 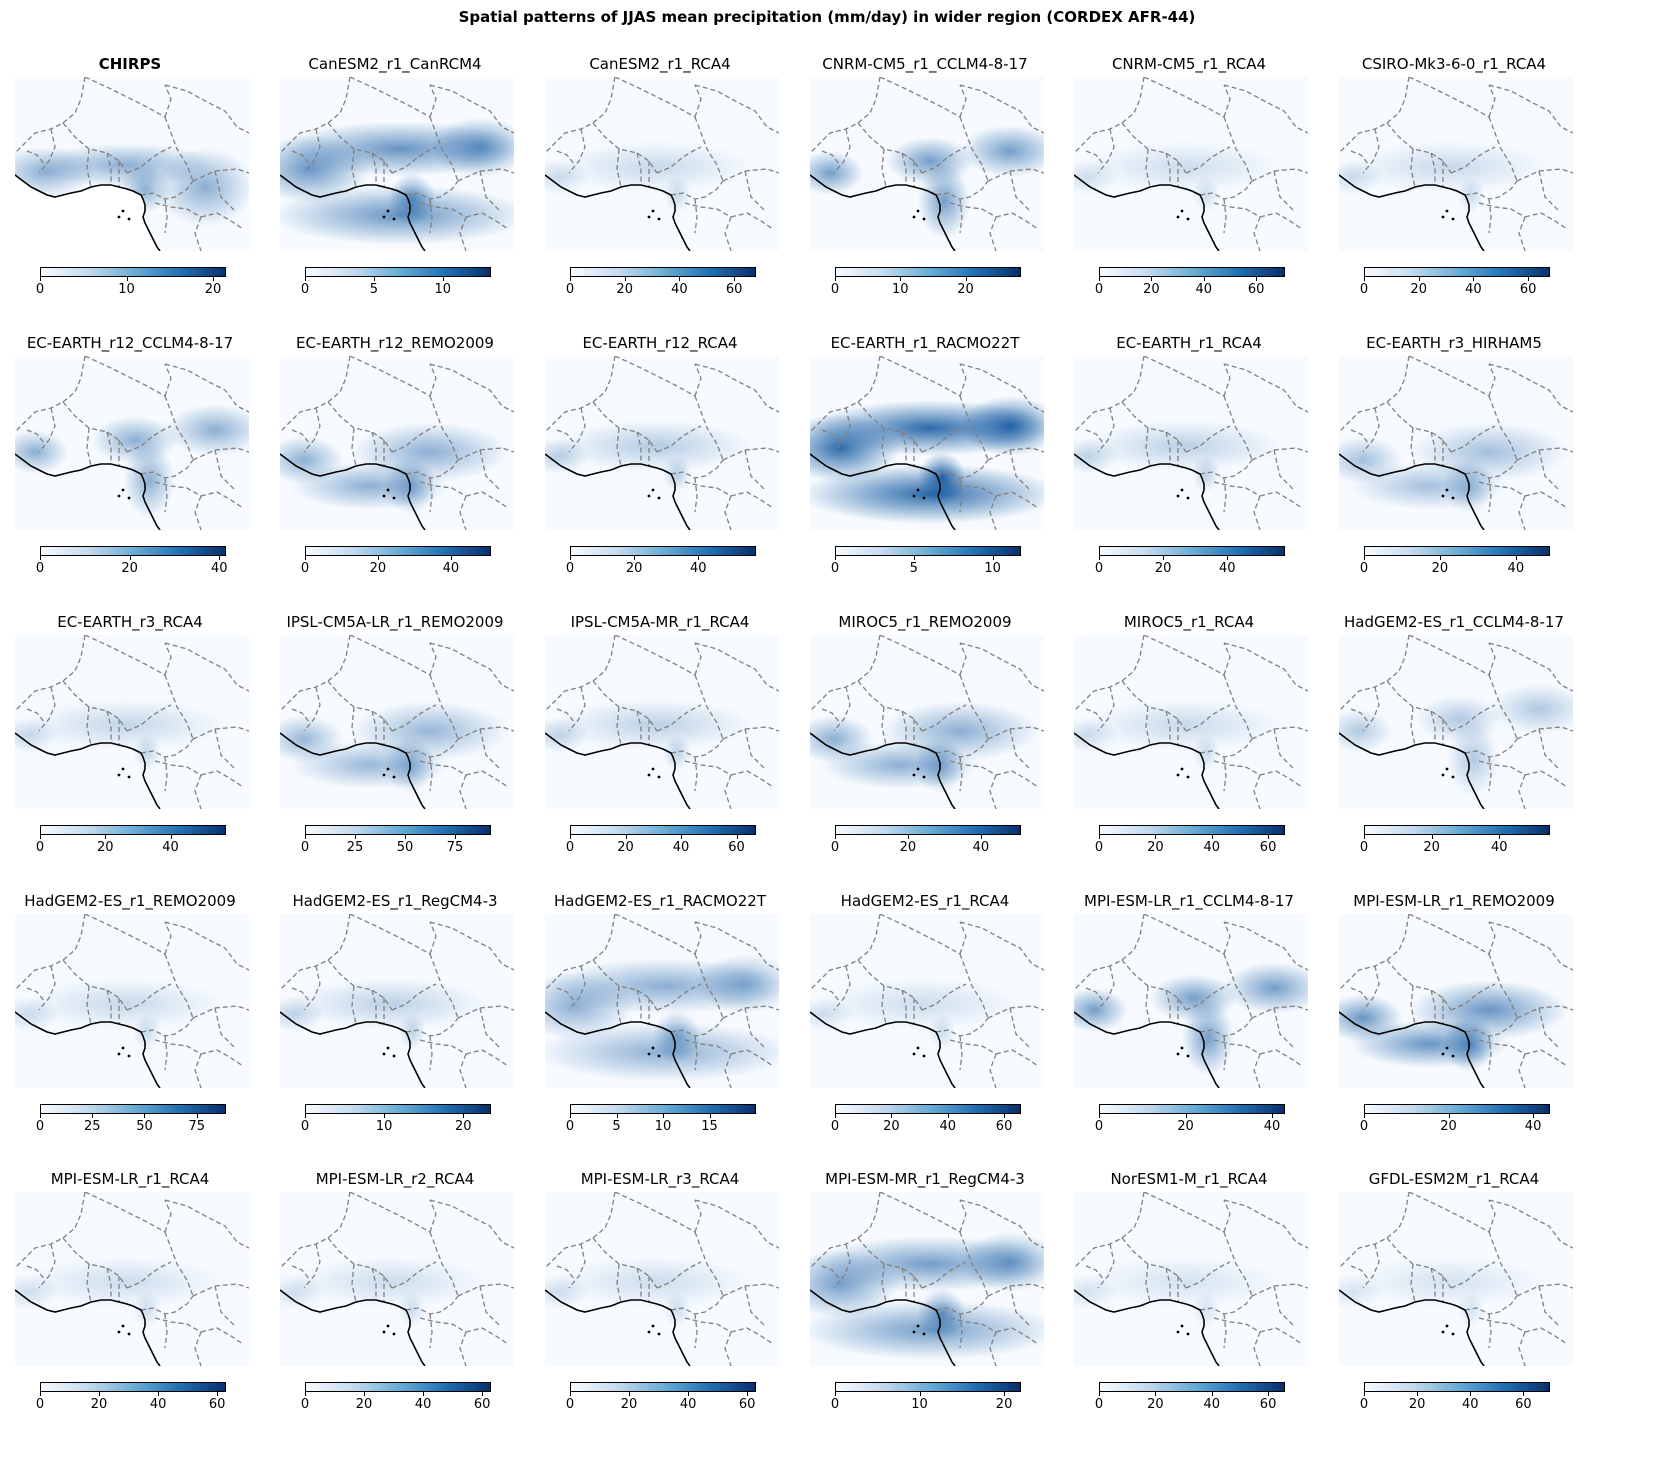 What do you see at coordinates (92, 1126) in the screenshot?
I see `colorbar-tick-label: 25` at bounding box center [92, 1126].